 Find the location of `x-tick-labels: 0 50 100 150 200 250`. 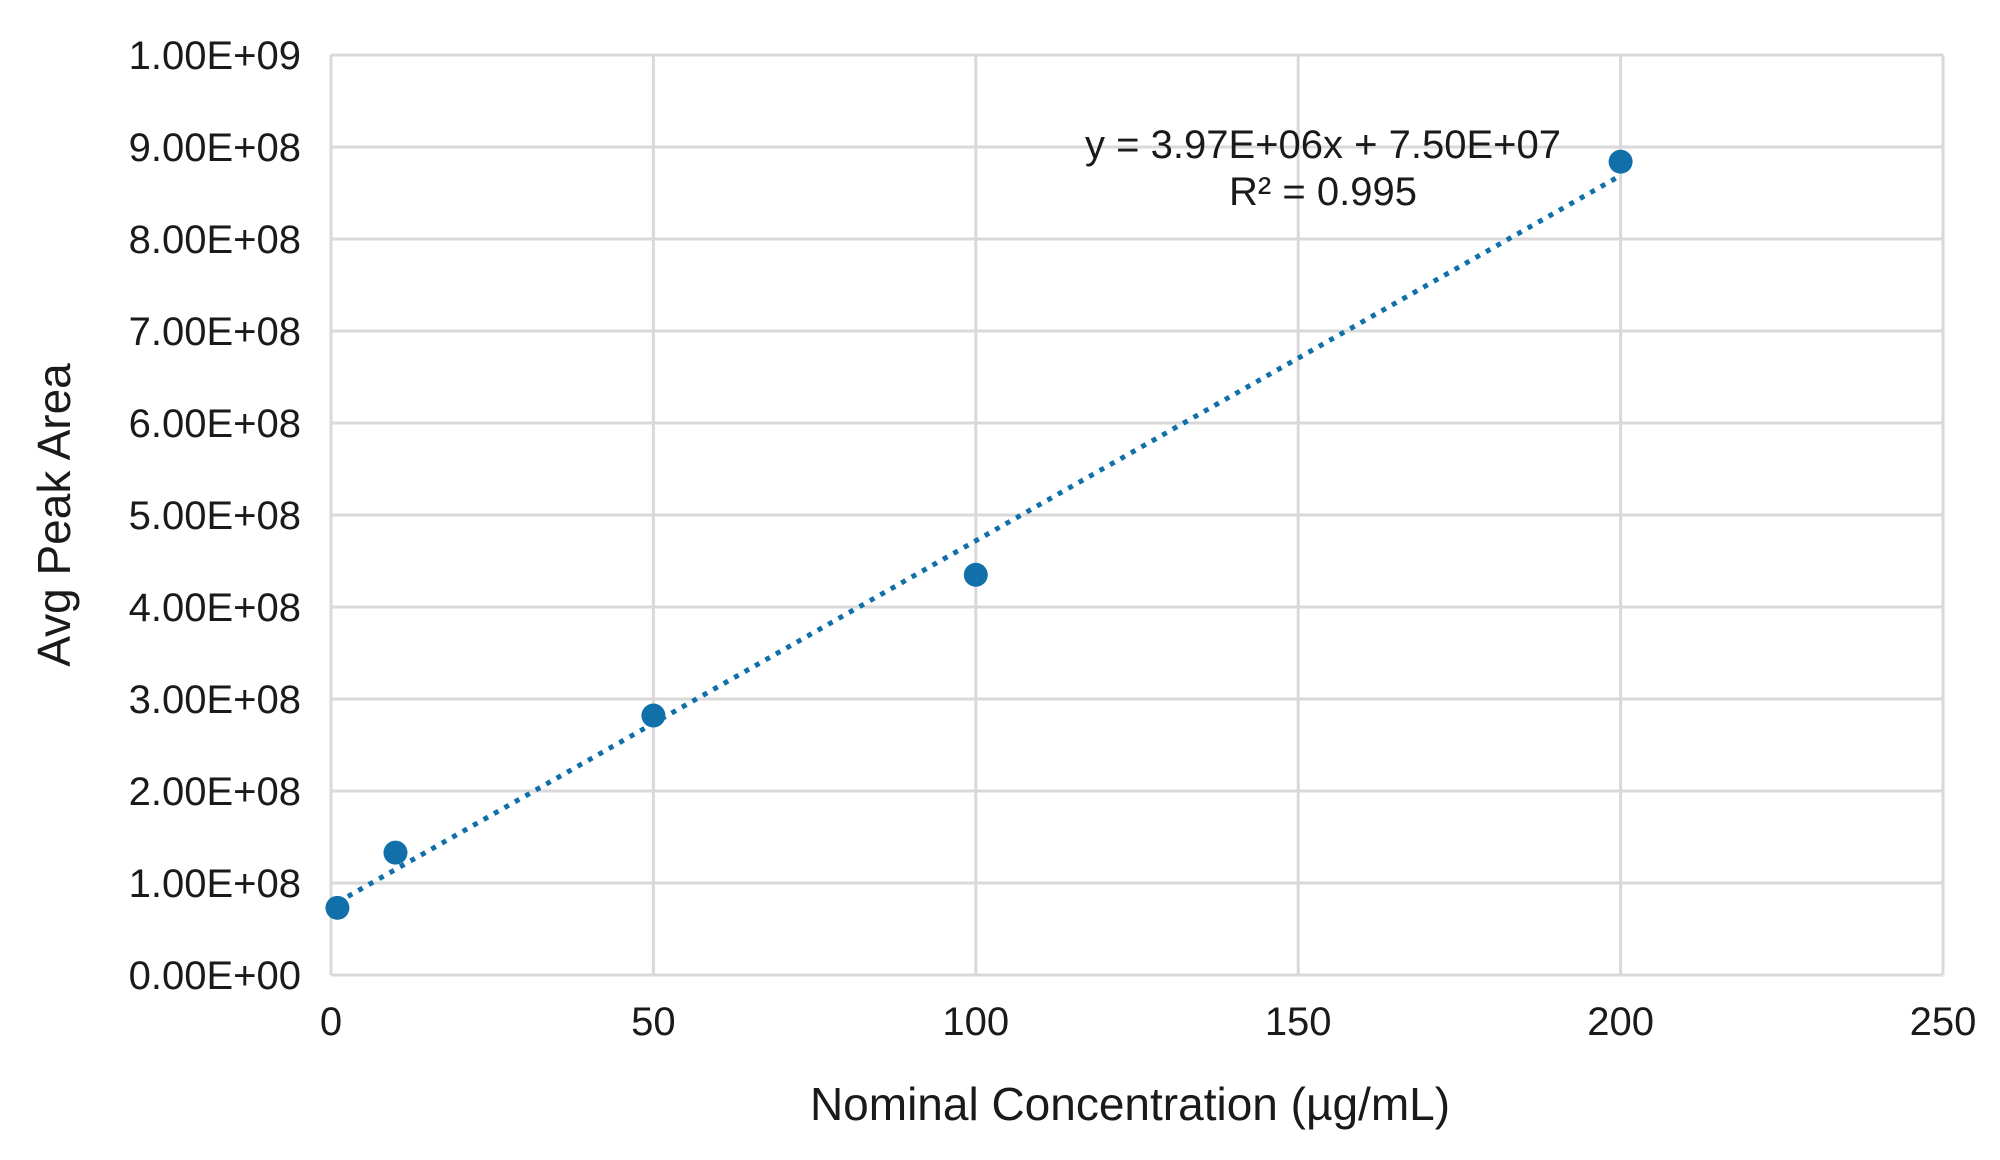

x-tick-labels: 0 50 100 150 200 250 is located at coordinates (1148, 1022).